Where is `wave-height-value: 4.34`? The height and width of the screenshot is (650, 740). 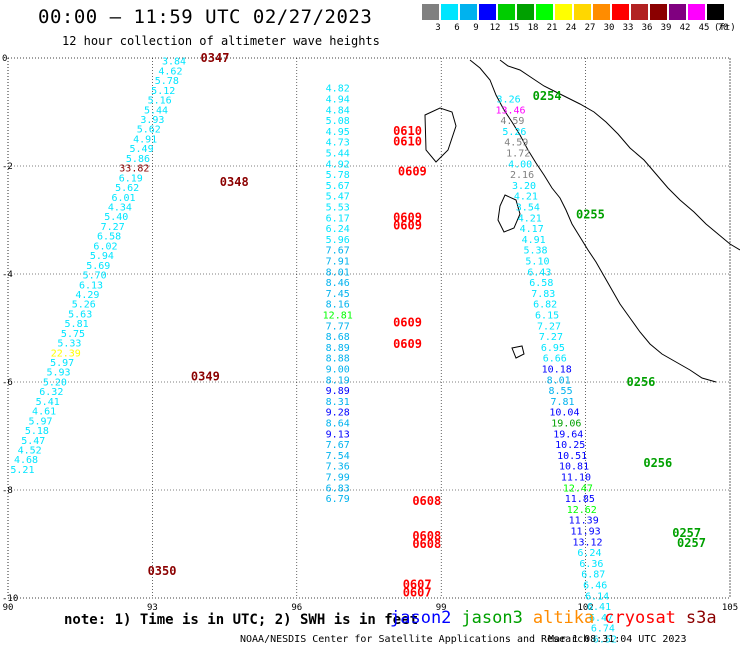
wave-height-value: 4.34 is located at coordinates (120, 208).